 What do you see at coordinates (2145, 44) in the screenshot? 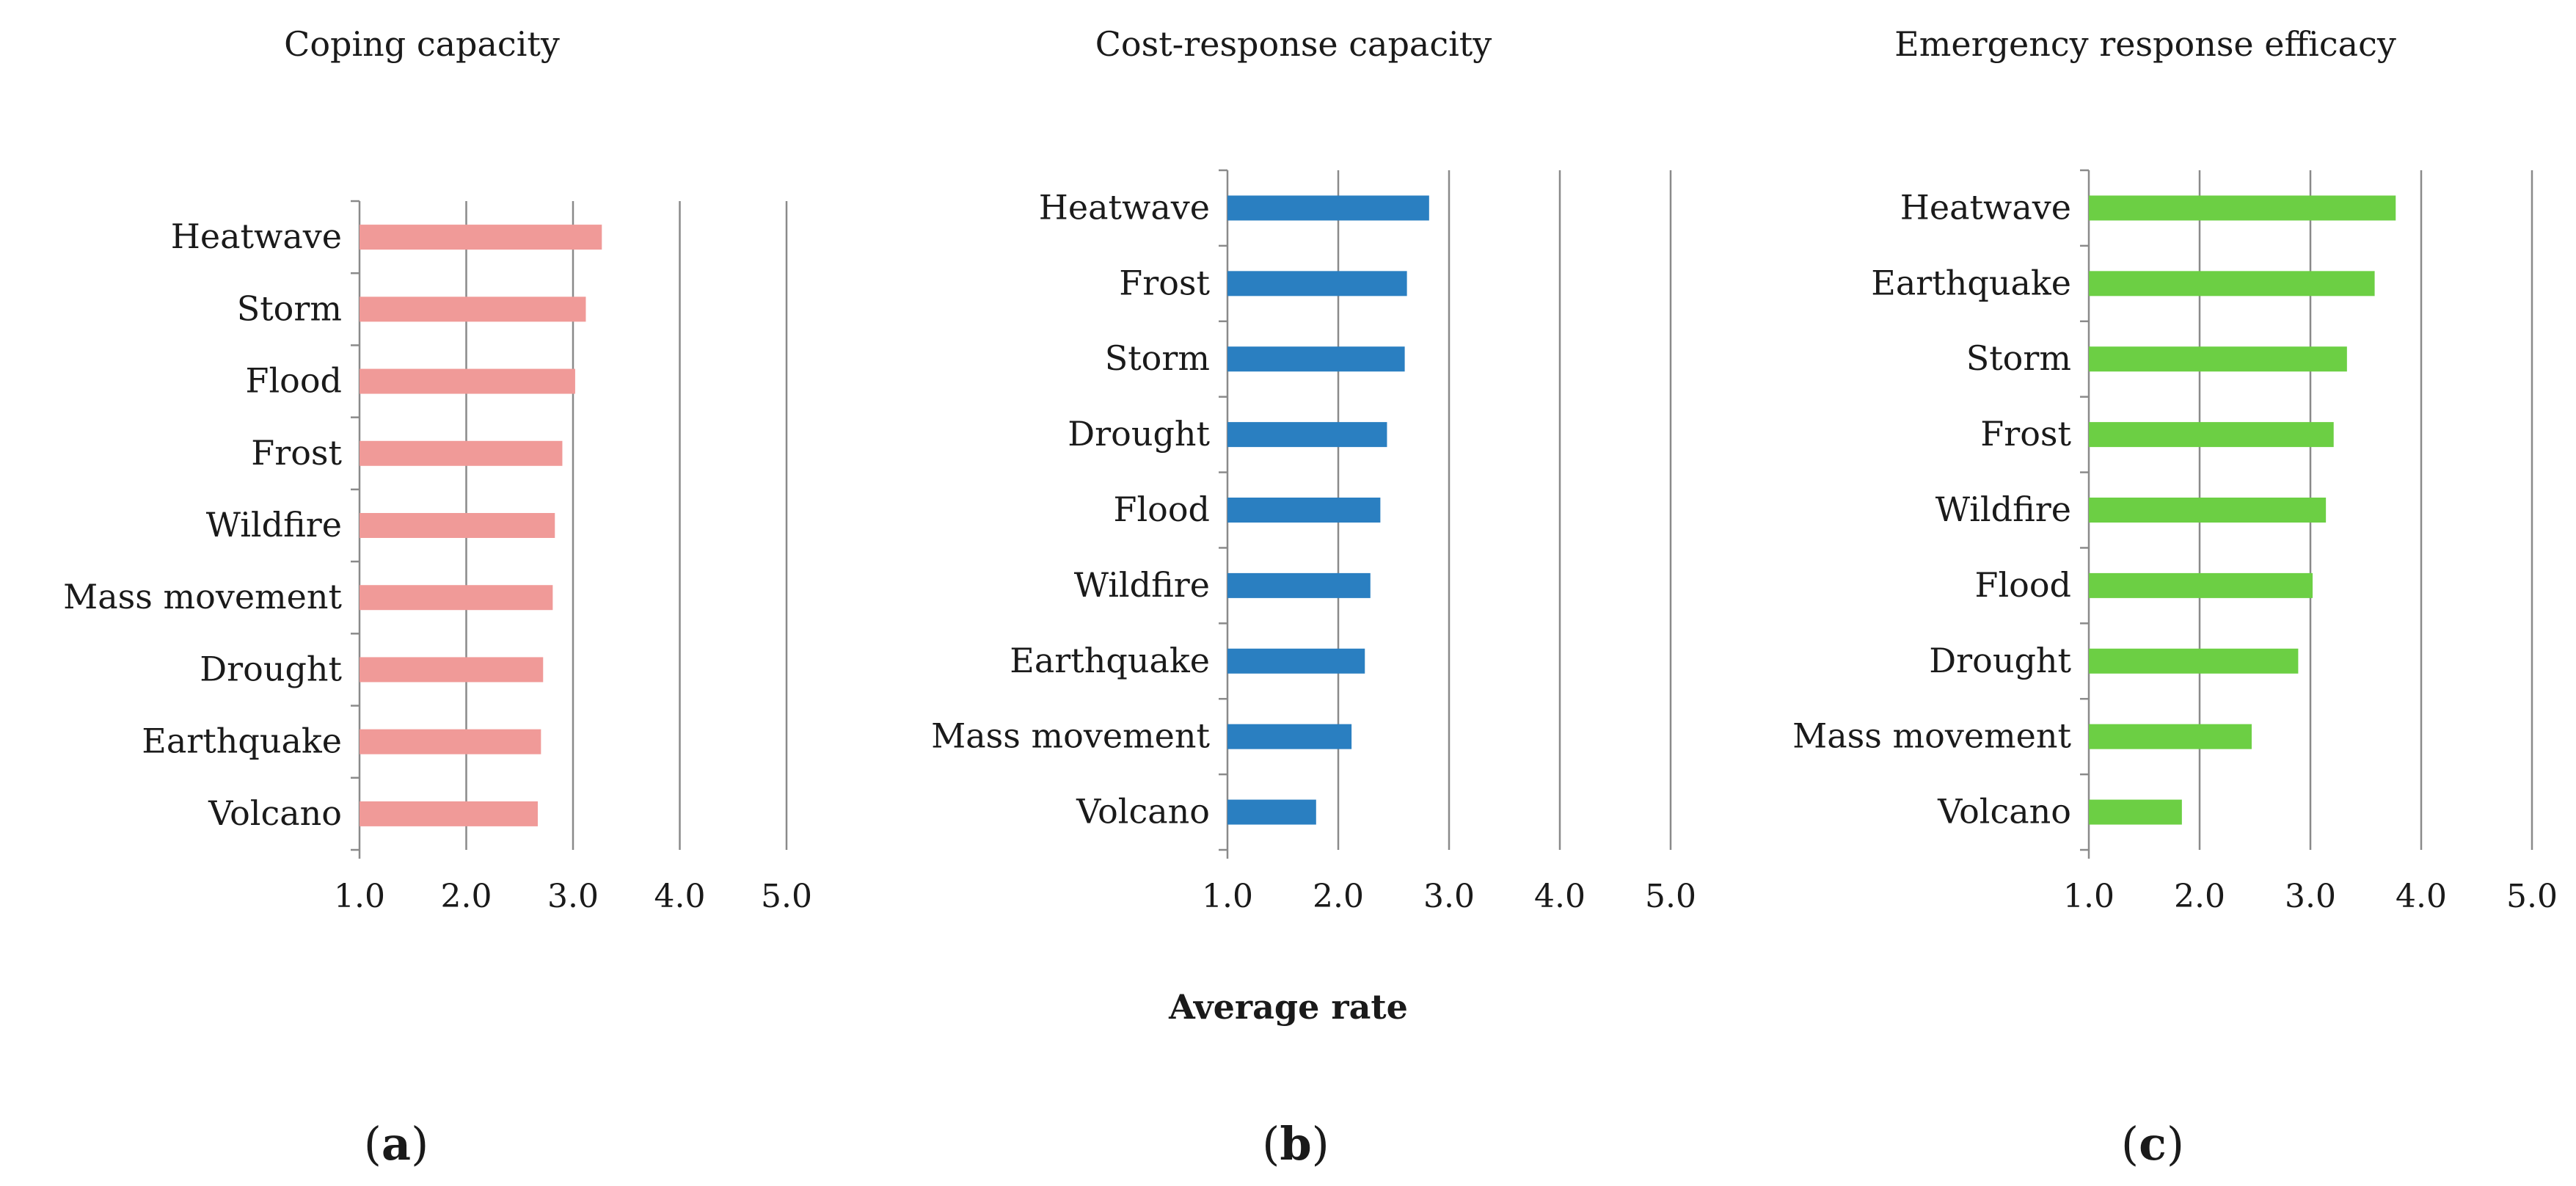
I see `panel-title: Emergency response efficacy` at bounding box center [2145, 44].